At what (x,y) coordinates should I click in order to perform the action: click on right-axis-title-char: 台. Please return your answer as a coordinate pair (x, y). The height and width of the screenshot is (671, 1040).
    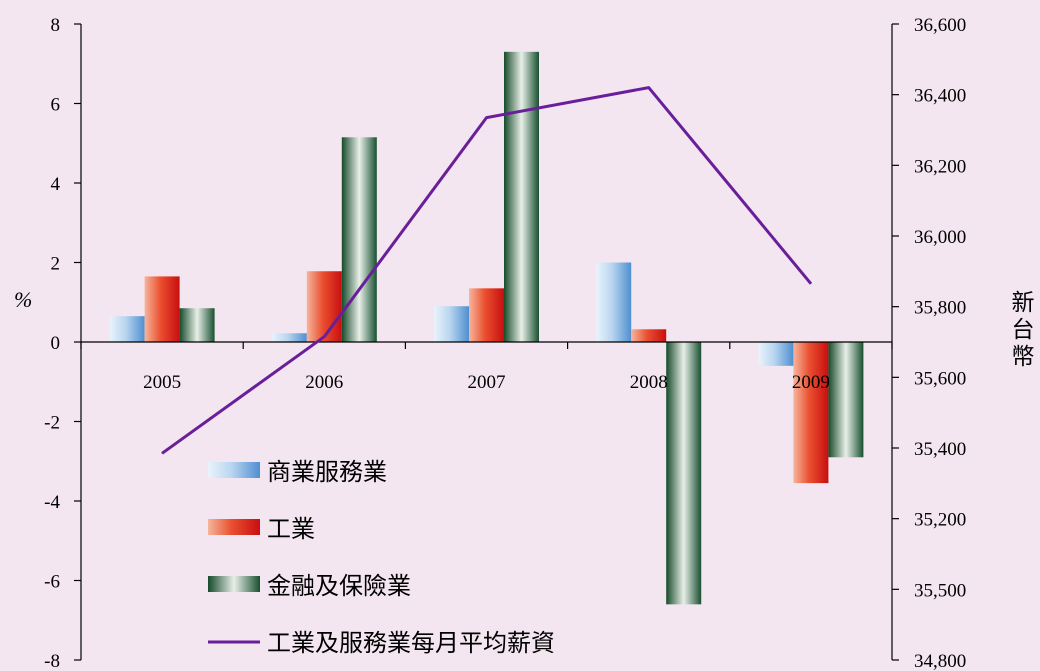
    Looking at the image, I should click on (1023, 330).